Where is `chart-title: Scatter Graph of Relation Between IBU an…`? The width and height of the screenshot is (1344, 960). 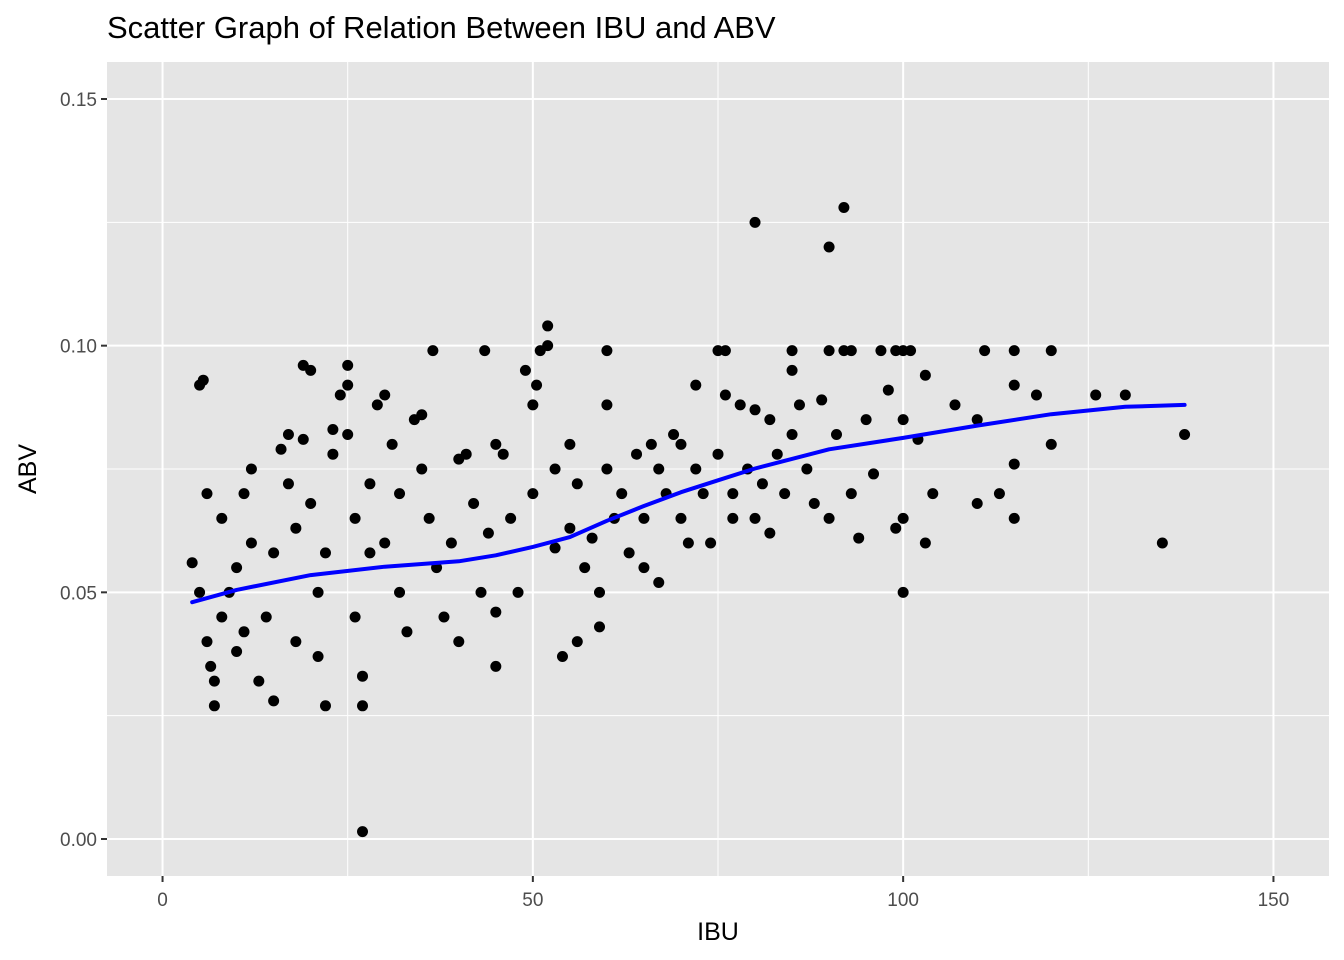 chart-title: Scatter Graph of Relation Between IBU an… is located at coordinates (441, 27).